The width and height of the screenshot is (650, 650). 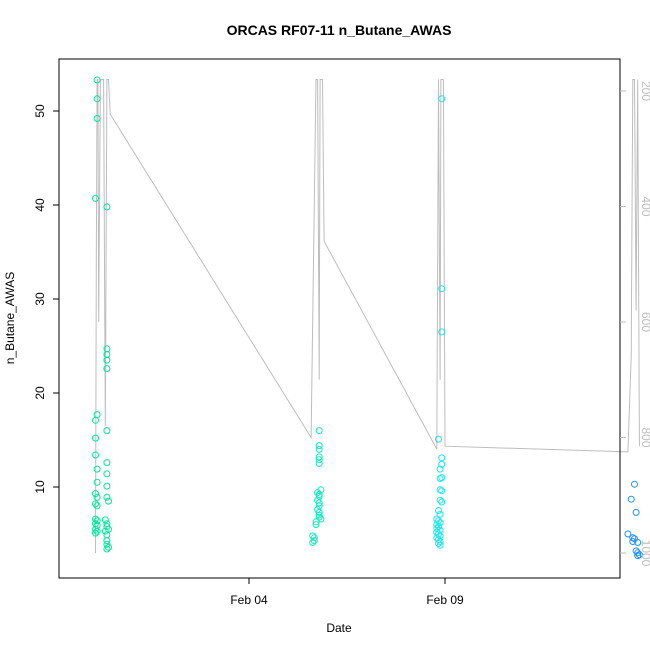 What do you see at coordinates (40, 205) in the screenshot?
I see `y-tick-label: 40` at bounding box center [40, 205].